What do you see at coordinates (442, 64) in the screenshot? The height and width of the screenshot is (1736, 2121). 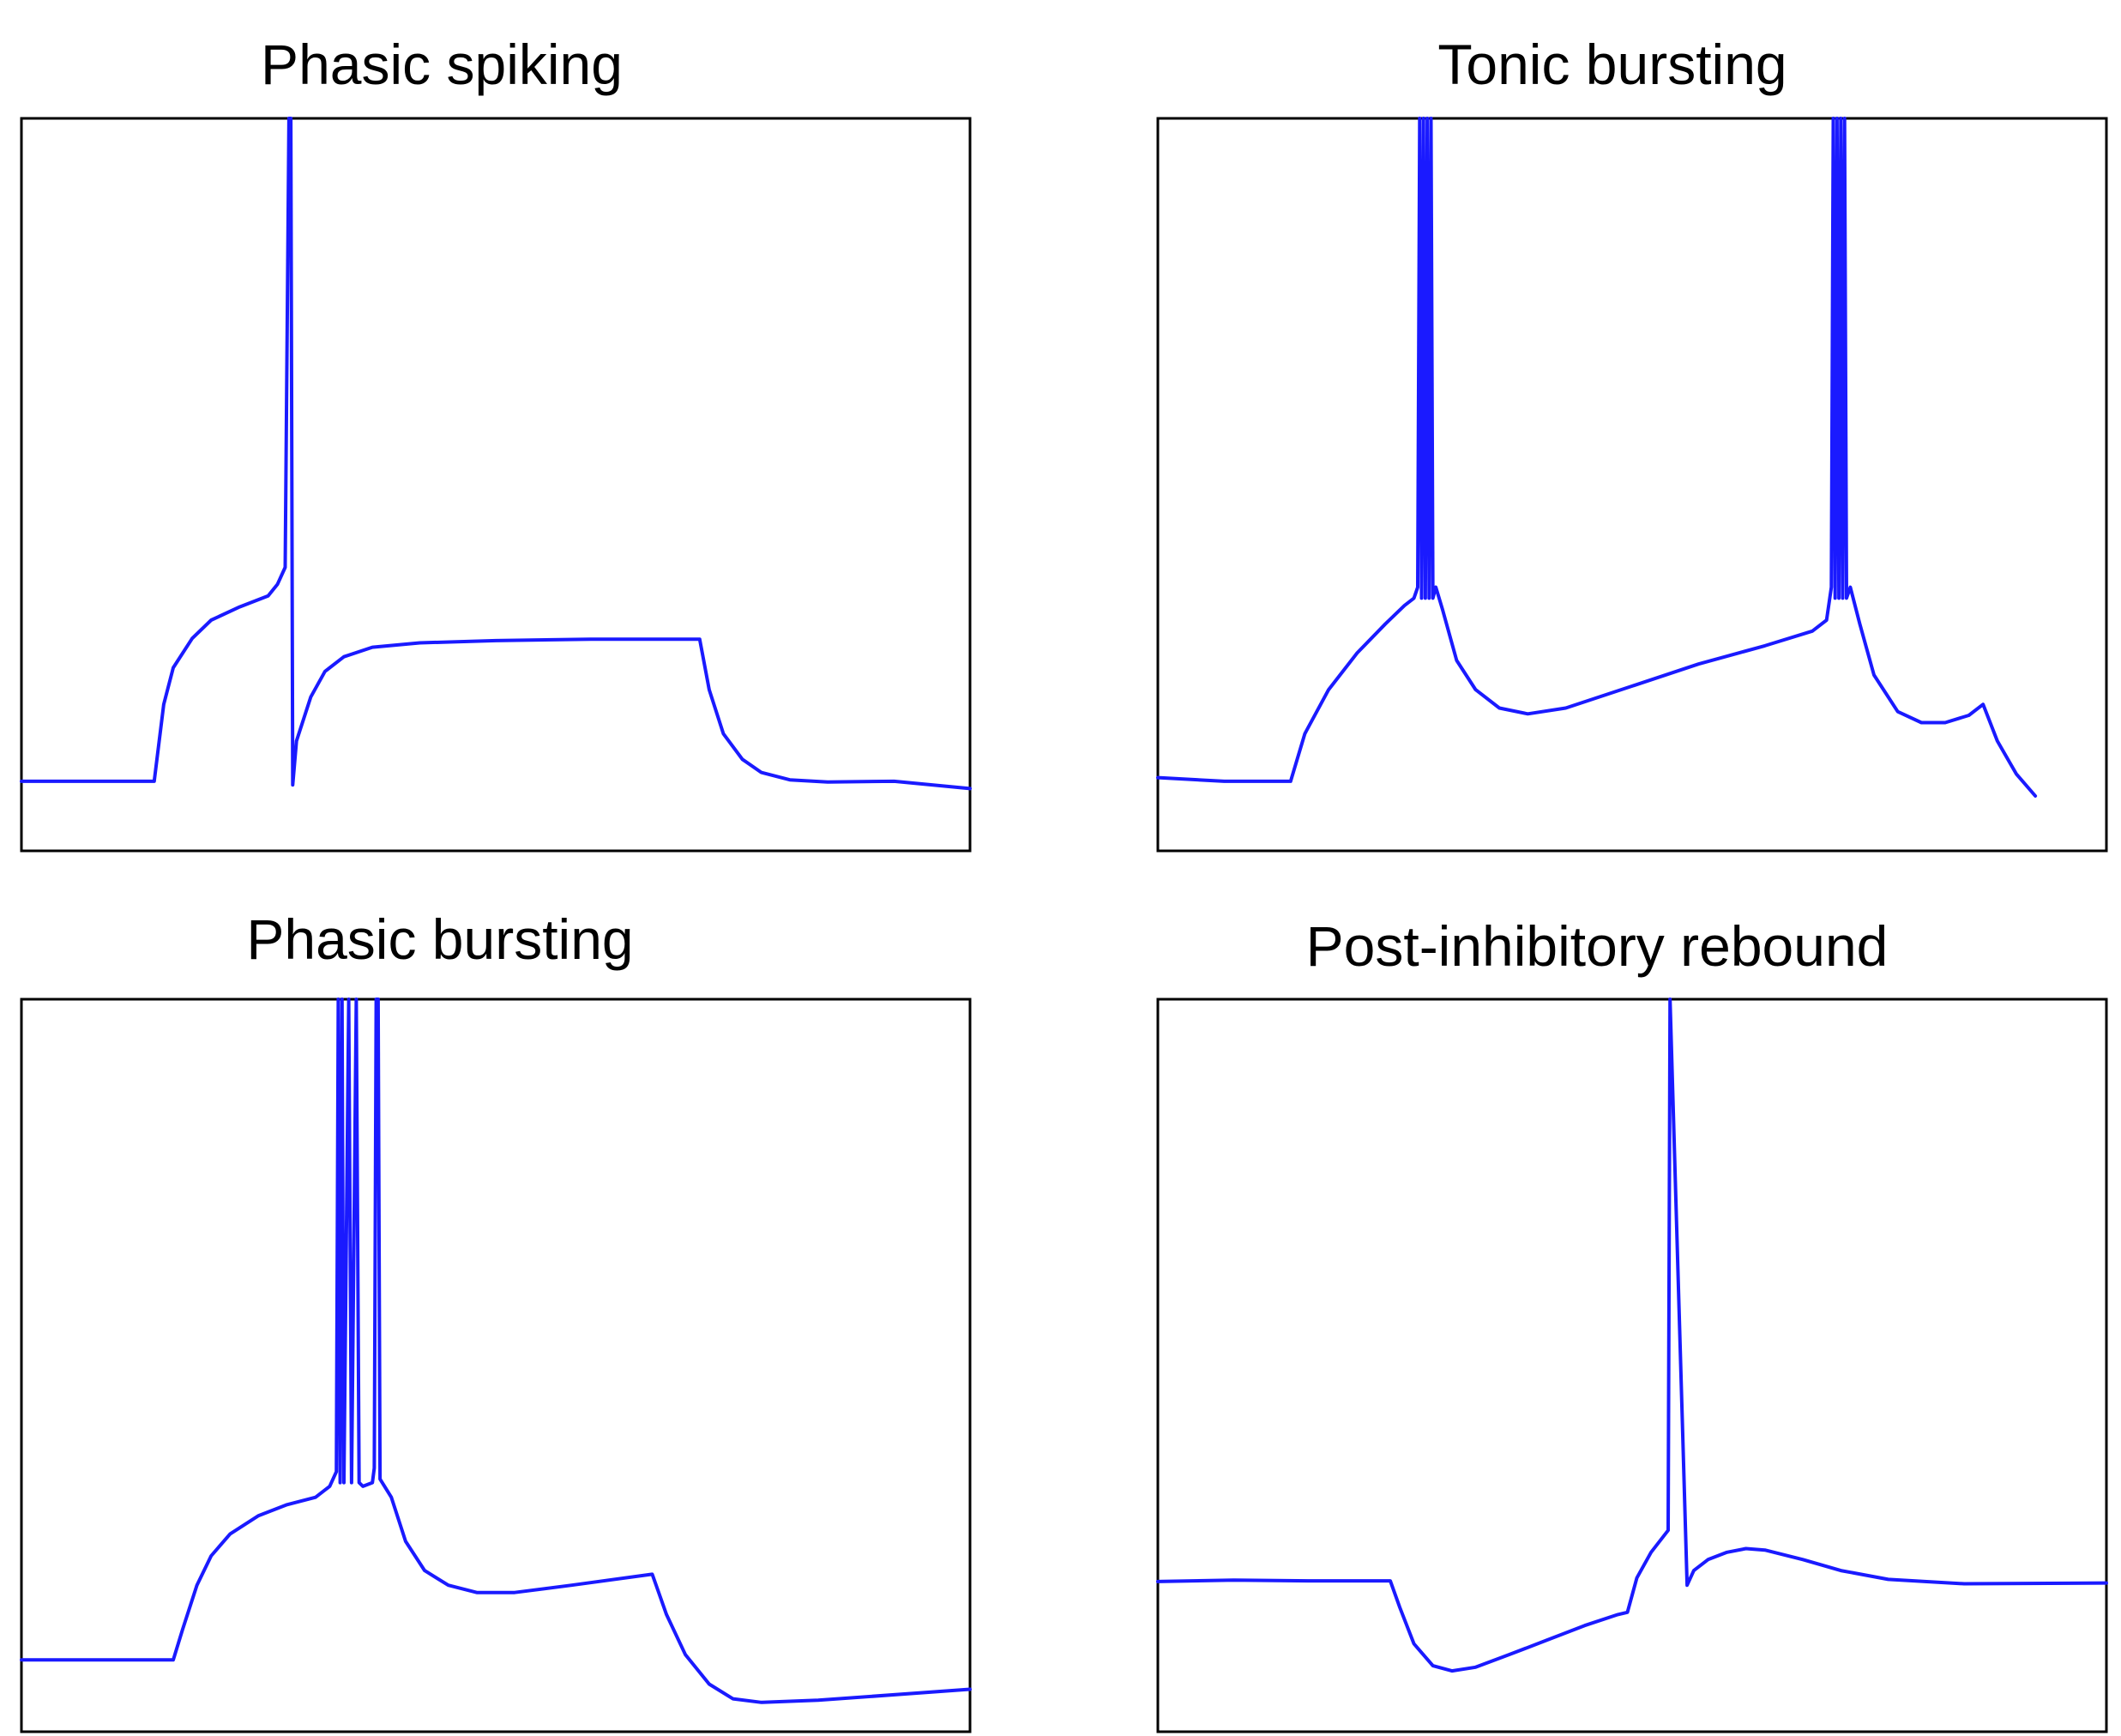 I see `chart-title-phasic-spiking: Phasic spiking` at bounding box center [442, 64].